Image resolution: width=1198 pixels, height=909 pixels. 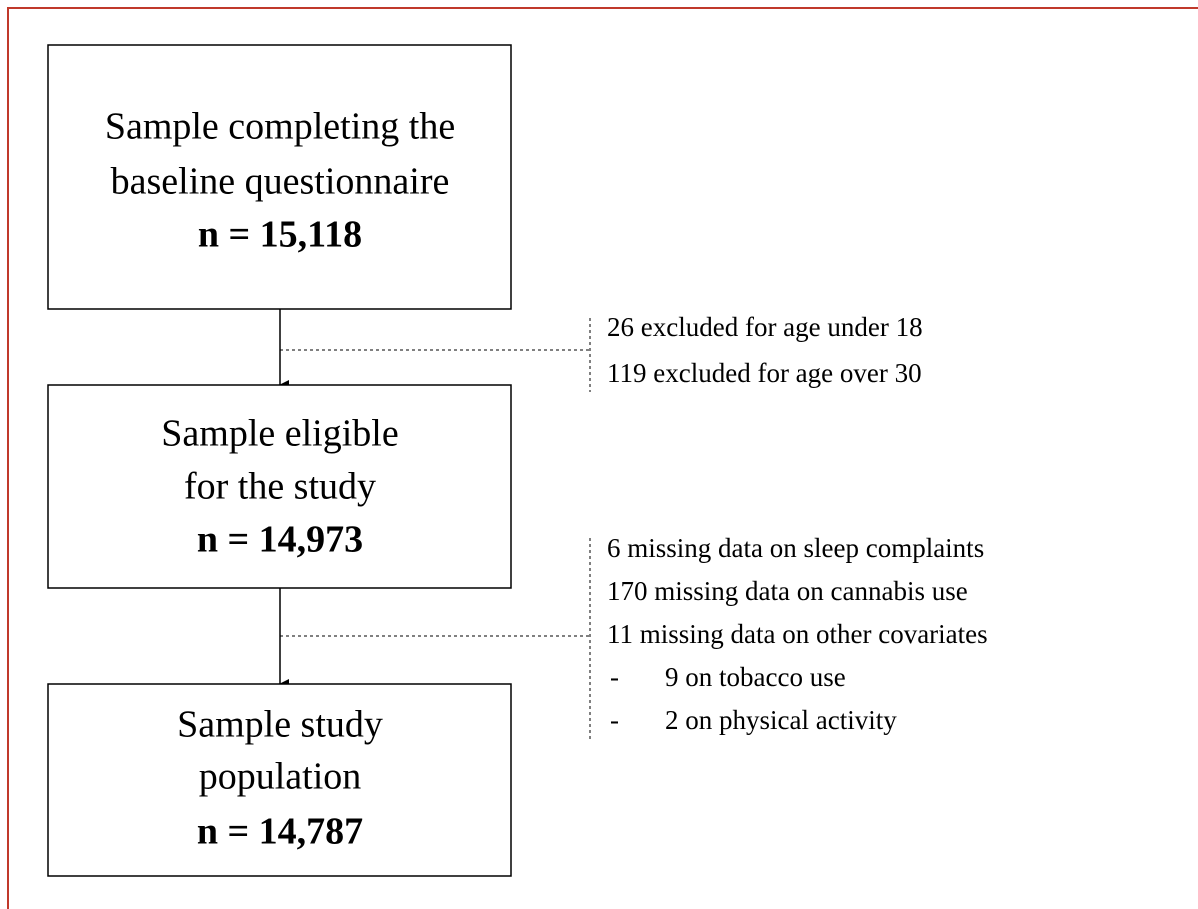 I want to click on box-label: Sample completing the, so click(x=280, y=127).